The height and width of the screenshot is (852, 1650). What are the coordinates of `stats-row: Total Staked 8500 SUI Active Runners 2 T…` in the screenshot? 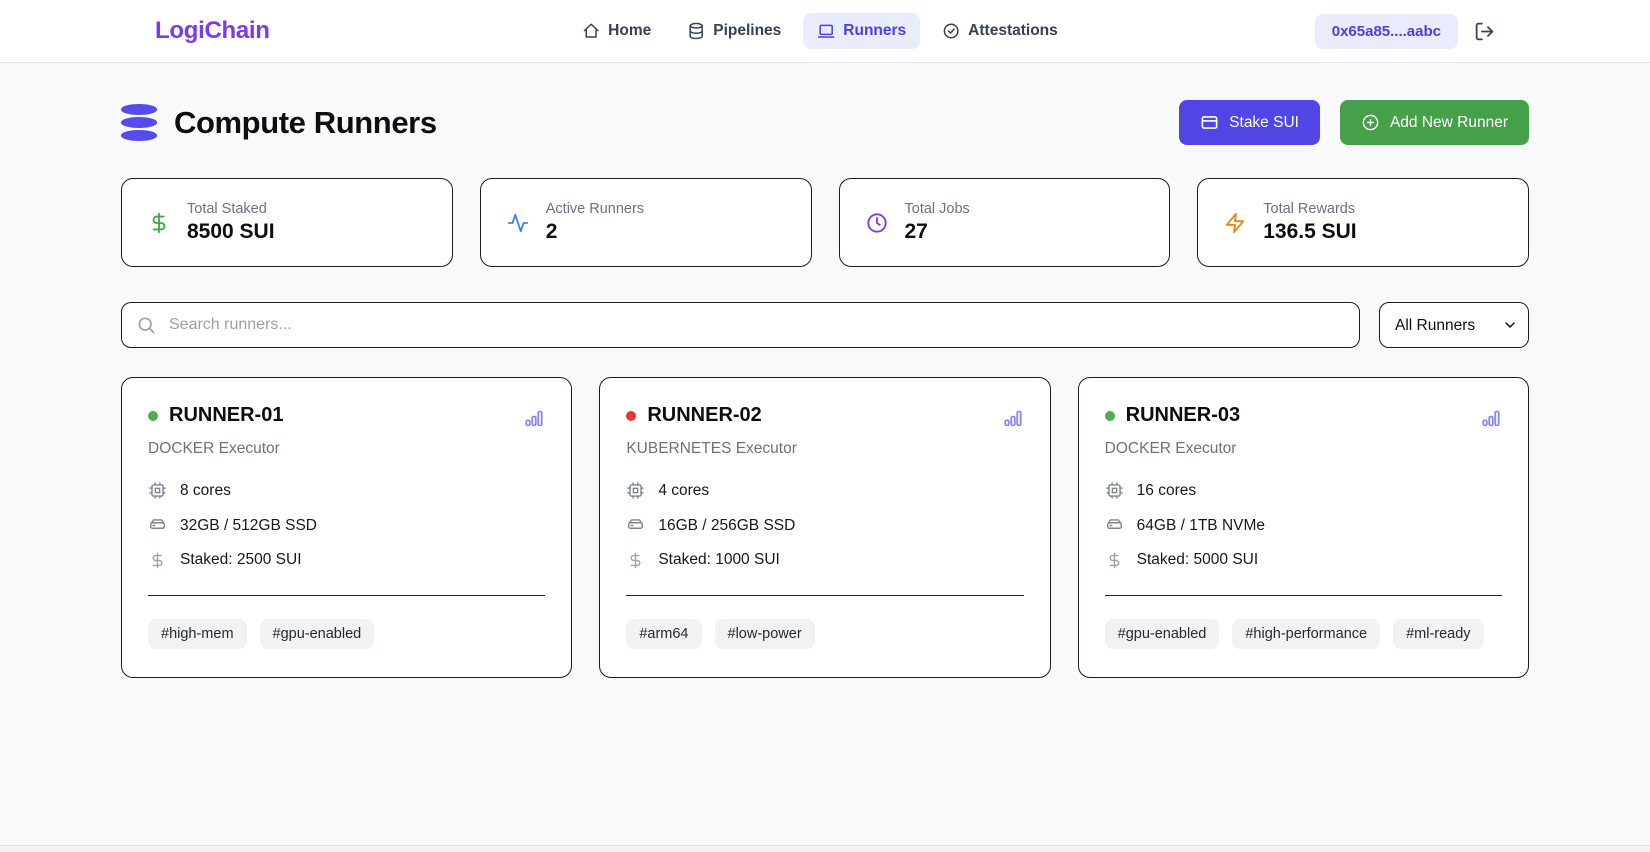 It's located at (825, 222).